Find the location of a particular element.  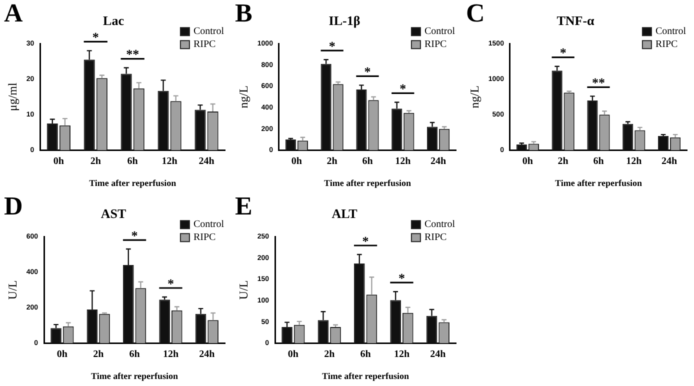

chart-title: Lac is located at coordinates (113, 20).